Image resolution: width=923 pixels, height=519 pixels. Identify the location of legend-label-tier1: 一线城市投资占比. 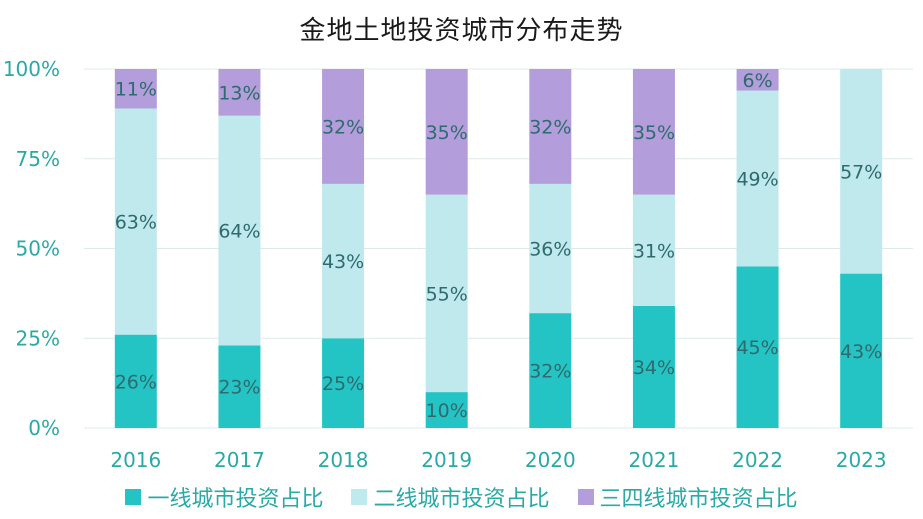
(235, 499).